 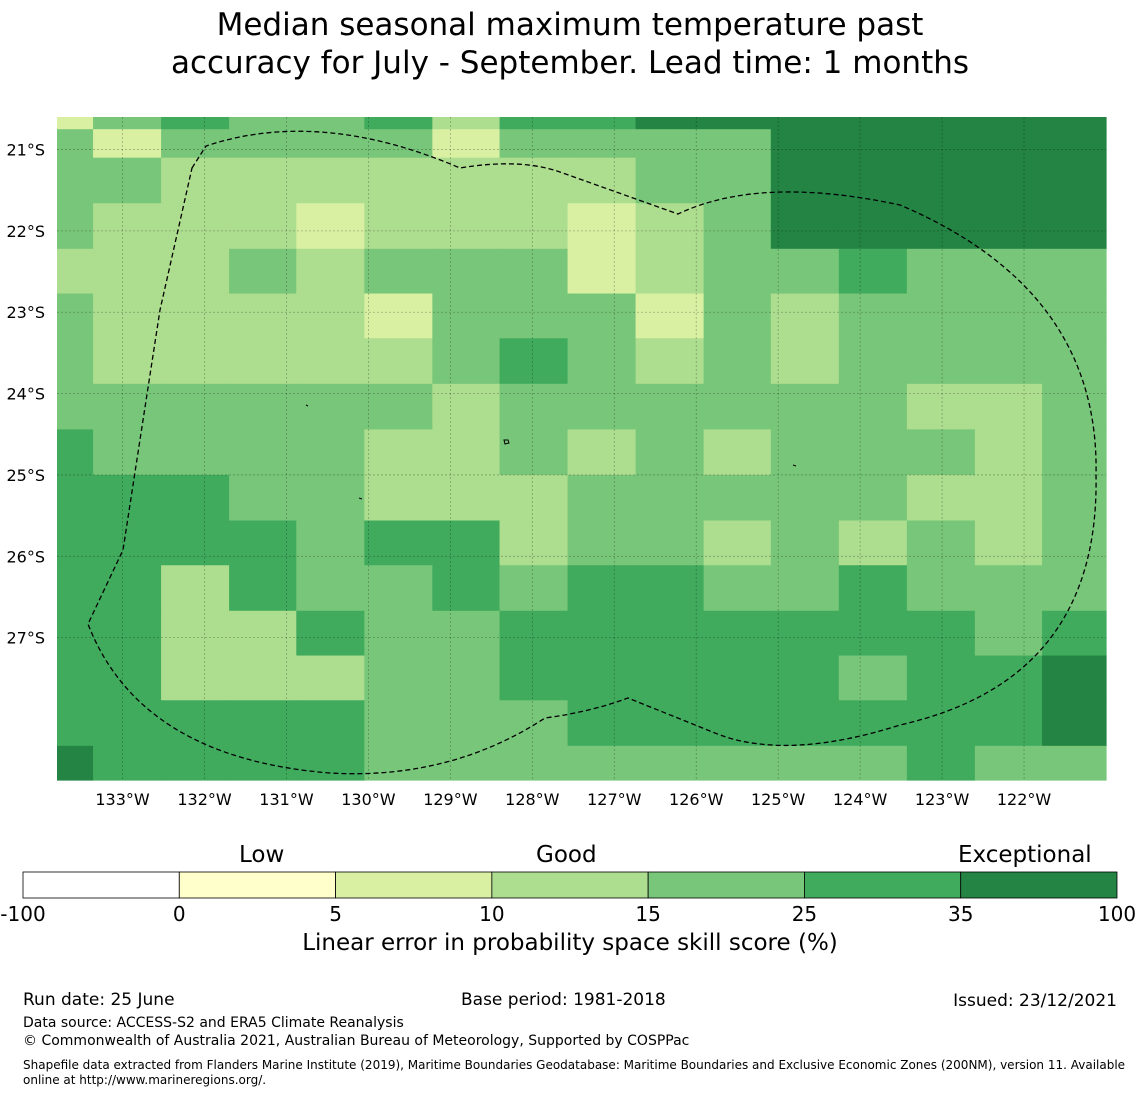 What do you see at coordinates (22, 914) in the screenshot?
I see `colorbar-tick-label: -100` at bounding box center [22, 914].